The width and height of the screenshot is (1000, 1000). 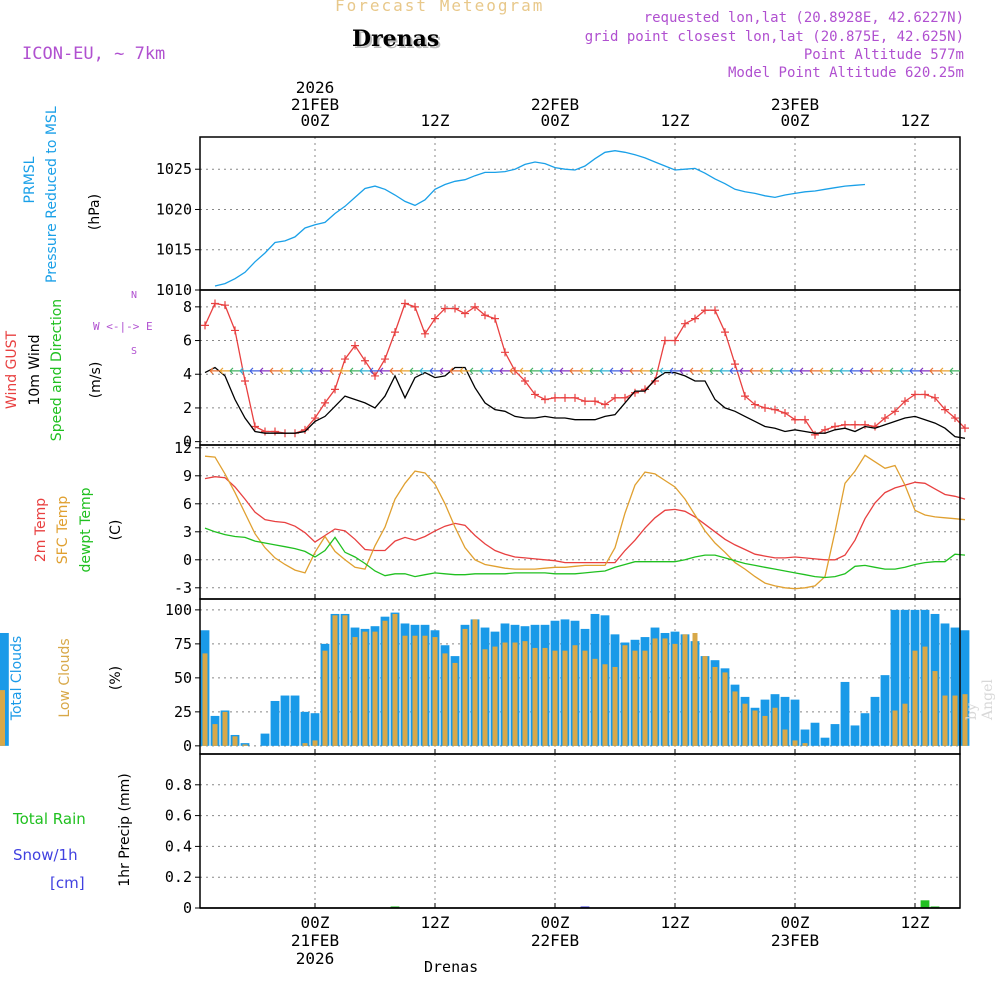 I want to click on bottom-hour-label: 00Z, so click(x=795, y=922).